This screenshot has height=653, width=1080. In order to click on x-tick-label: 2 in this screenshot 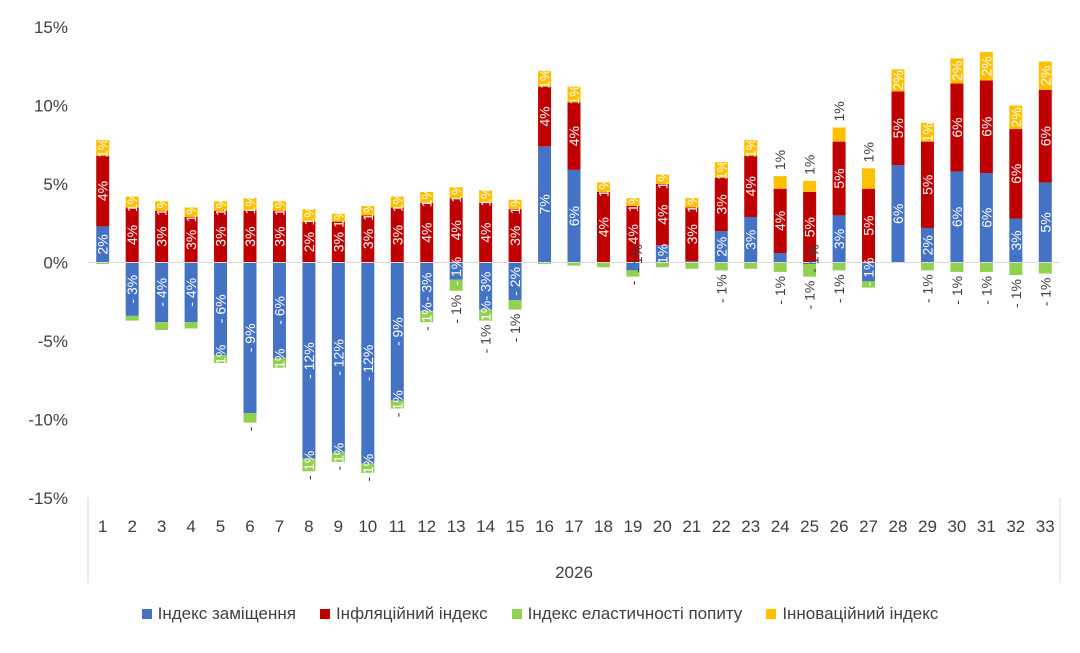, I will do `click(131, 526)`.